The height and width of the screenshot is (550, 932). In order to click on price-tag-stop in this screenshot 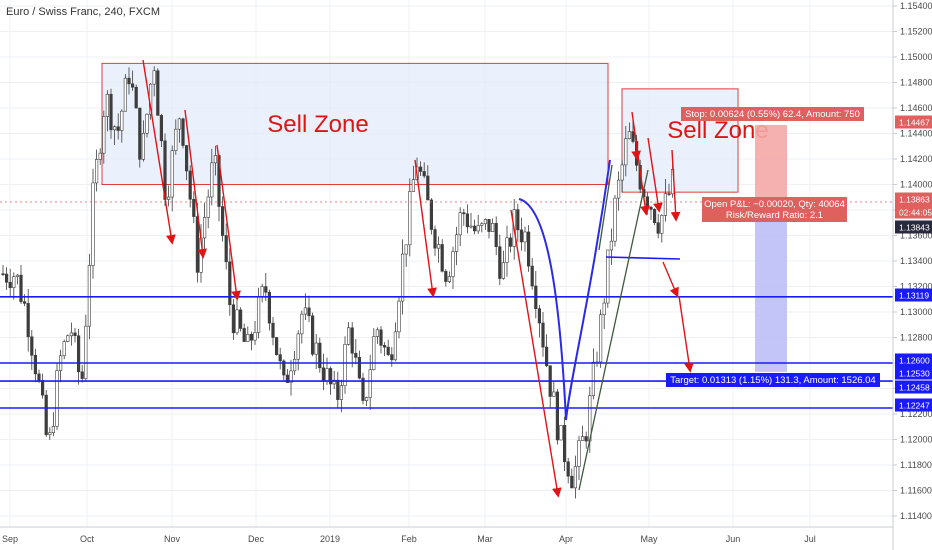, I will do `click(913, 122)`.